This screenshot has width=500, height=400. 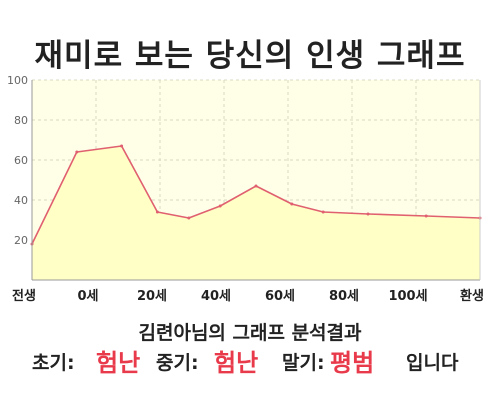 I want to click on early-value: 험난, so click(x=118, y=363).